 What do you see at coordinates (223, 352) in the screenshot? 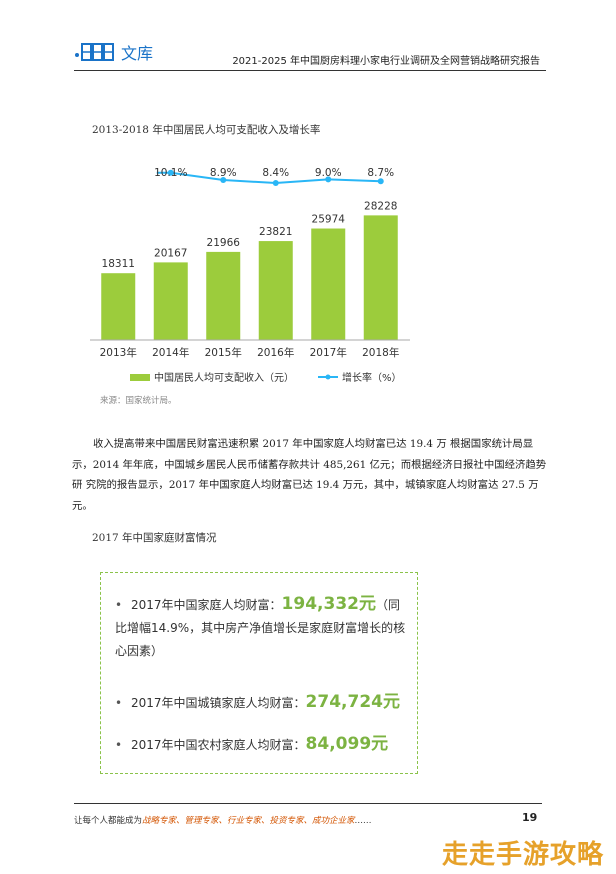
I see `x-tick-label-2: 2015年` at bounding box center [223, 352].